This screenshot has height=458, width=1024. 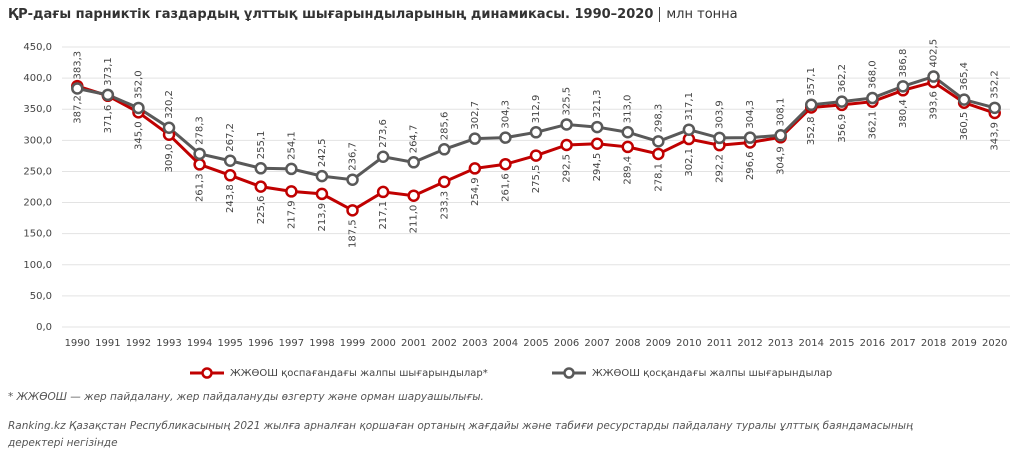 What do you see at coordinates (229, 343) in the screenshot?
I see `x-tick-label: 1995` at bounding box center [229, 343].